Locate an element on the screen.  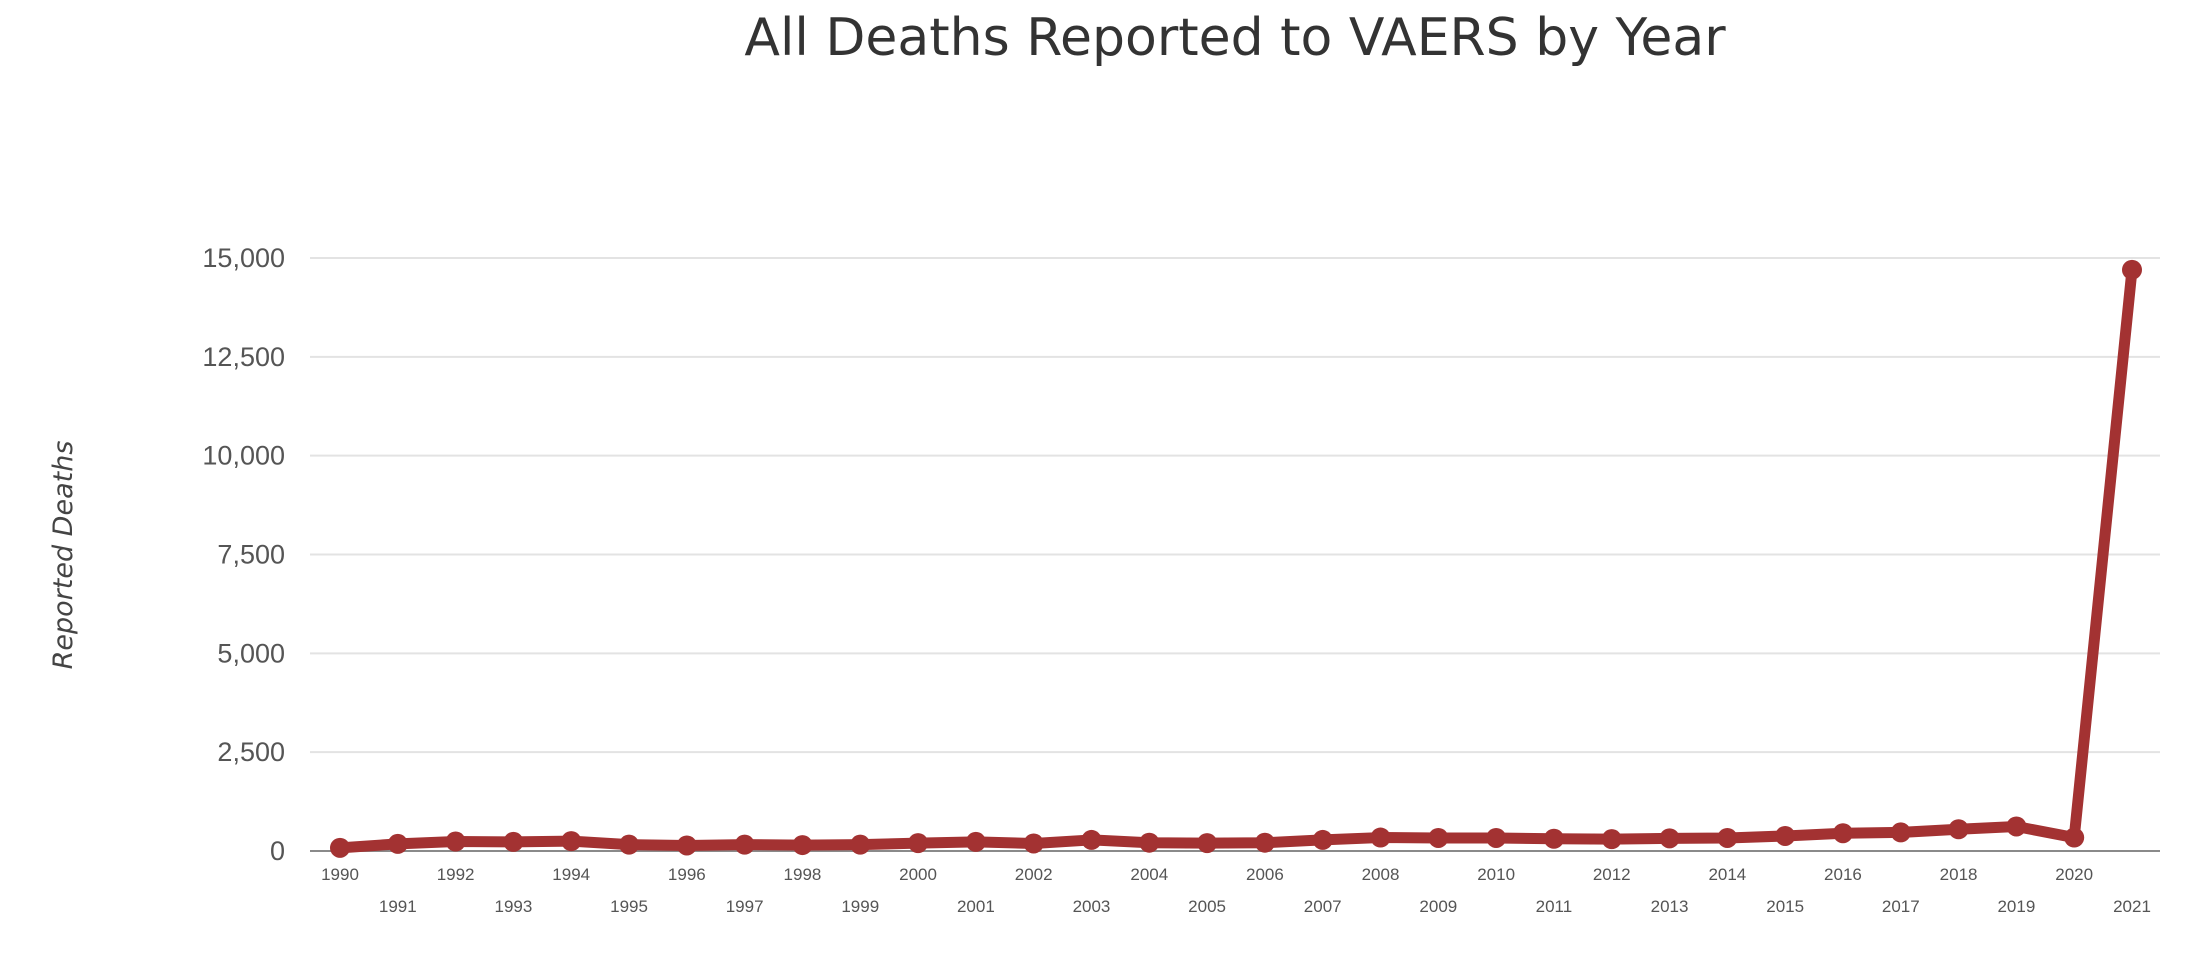
y-axis-label: Reported Deaths is located at coordinates (63, 555).